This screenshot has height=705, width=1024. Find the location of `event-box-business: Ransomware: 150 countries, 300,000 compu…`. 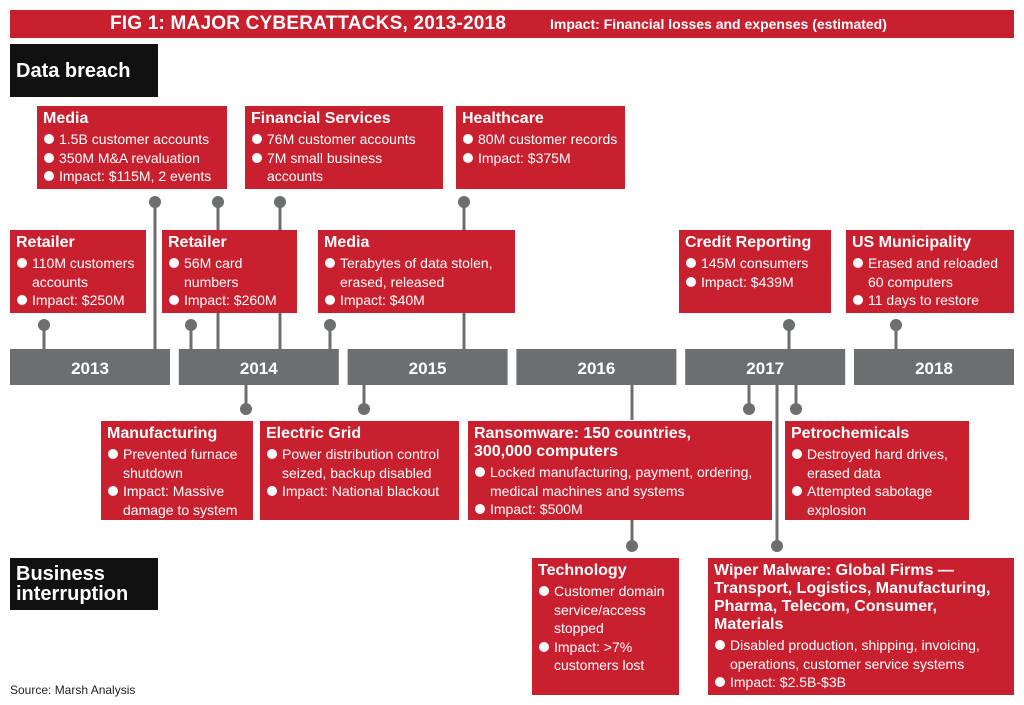

event-box-business: Ransomware: 150 countries, 300,000 compu… is located at coordinates (620, 470).